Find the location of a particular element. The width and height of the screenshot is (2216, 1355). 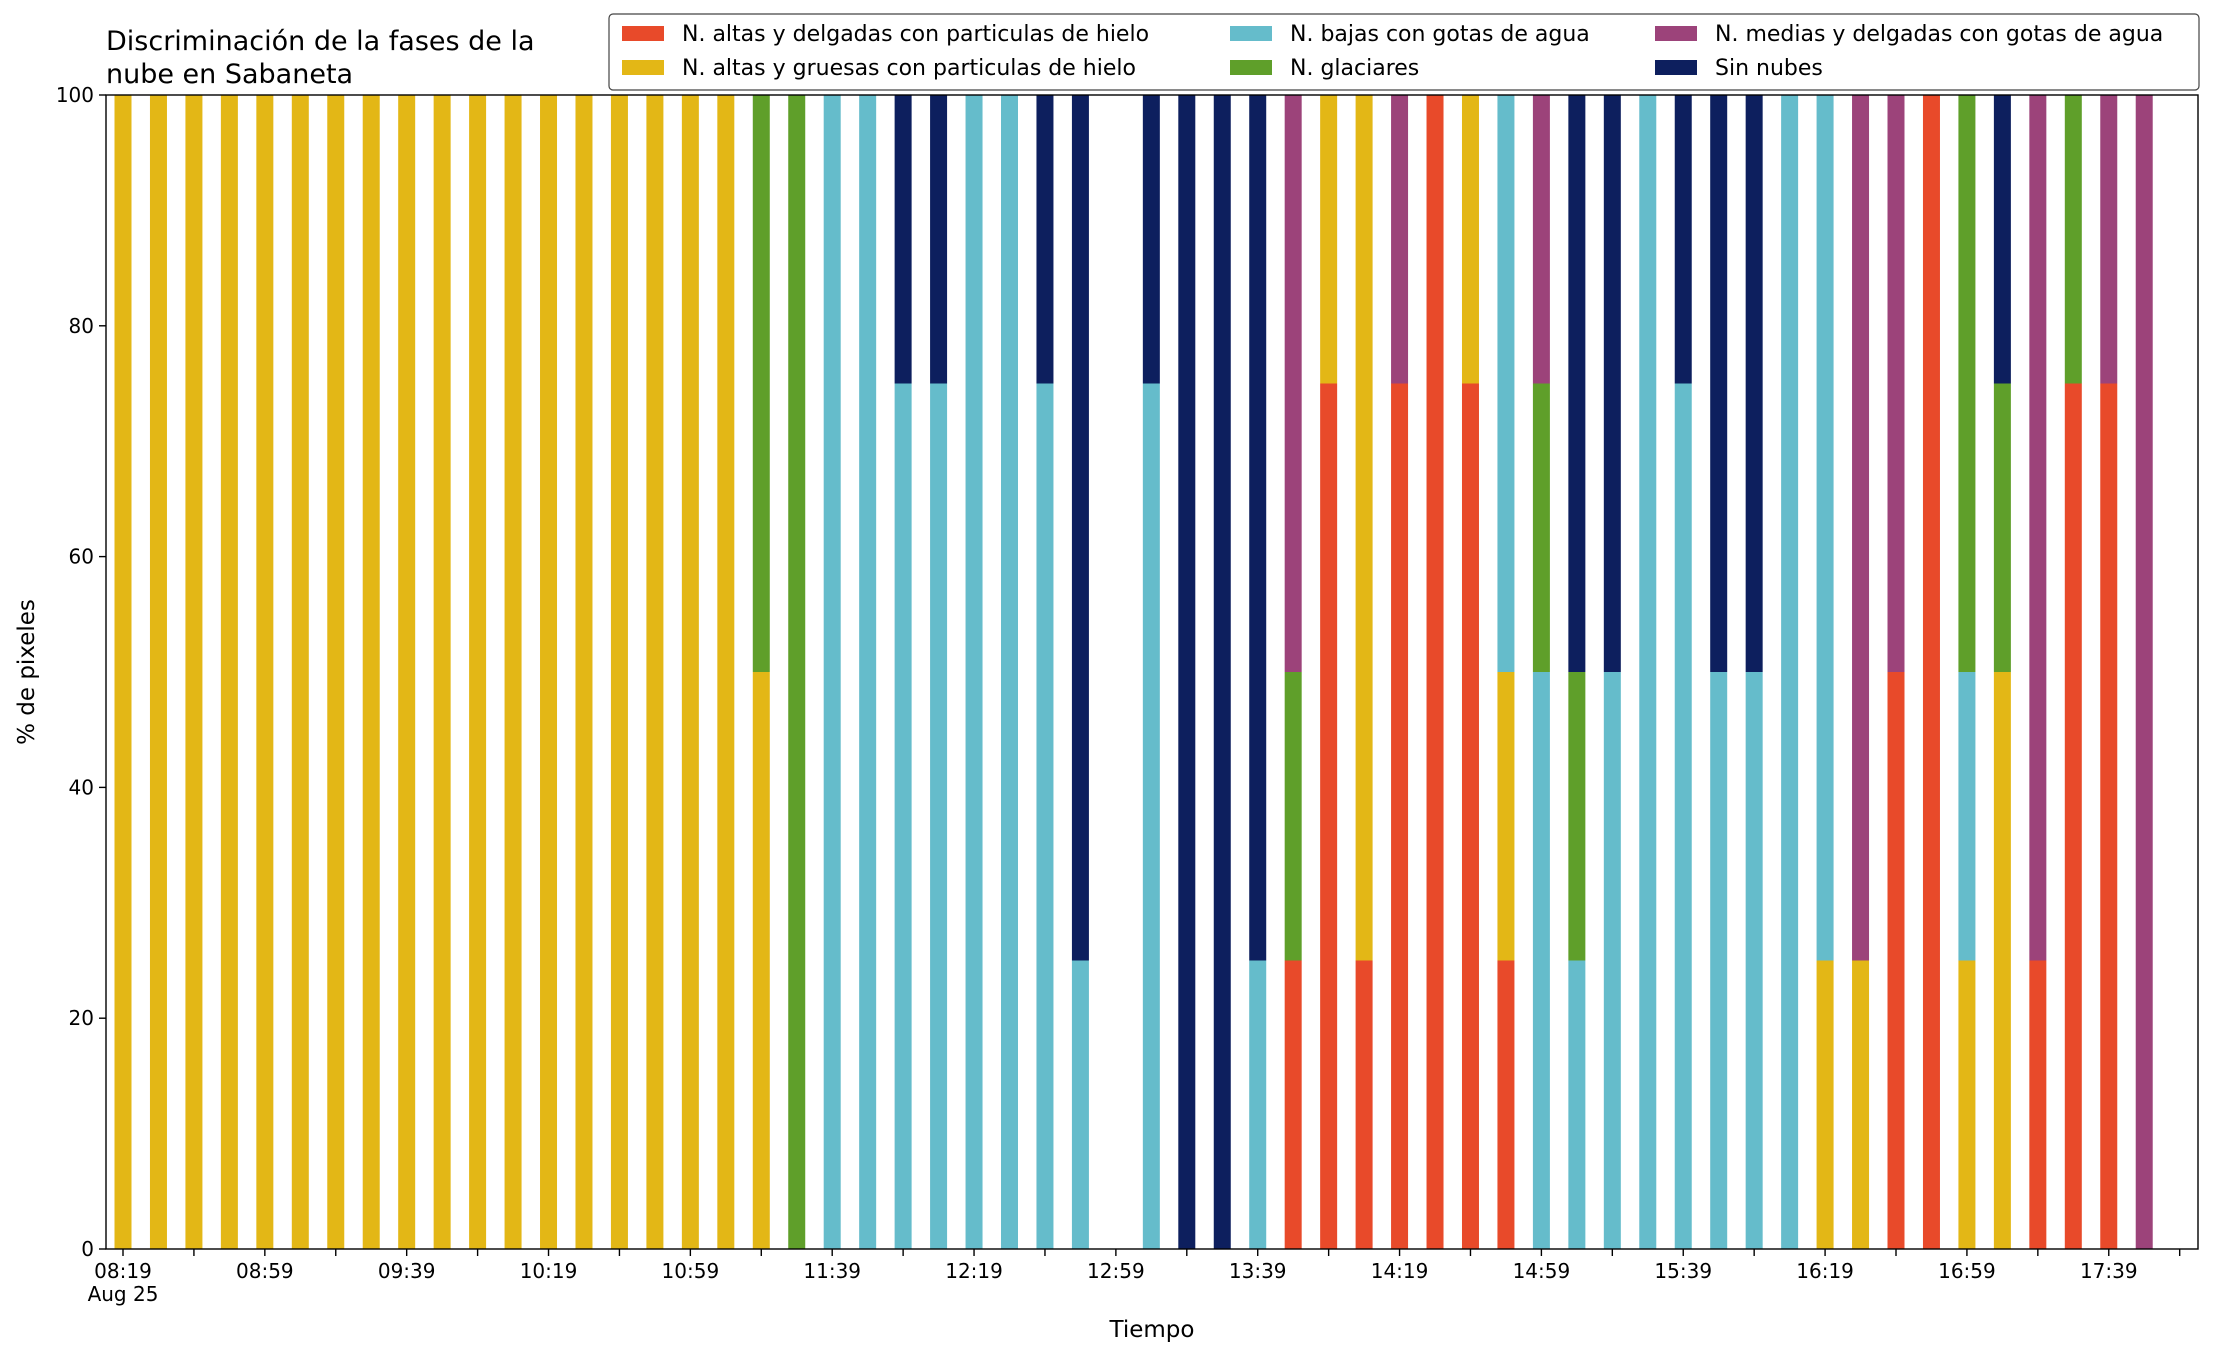

x-tick-label: 12:19 is located at coordinates (974, 1271).